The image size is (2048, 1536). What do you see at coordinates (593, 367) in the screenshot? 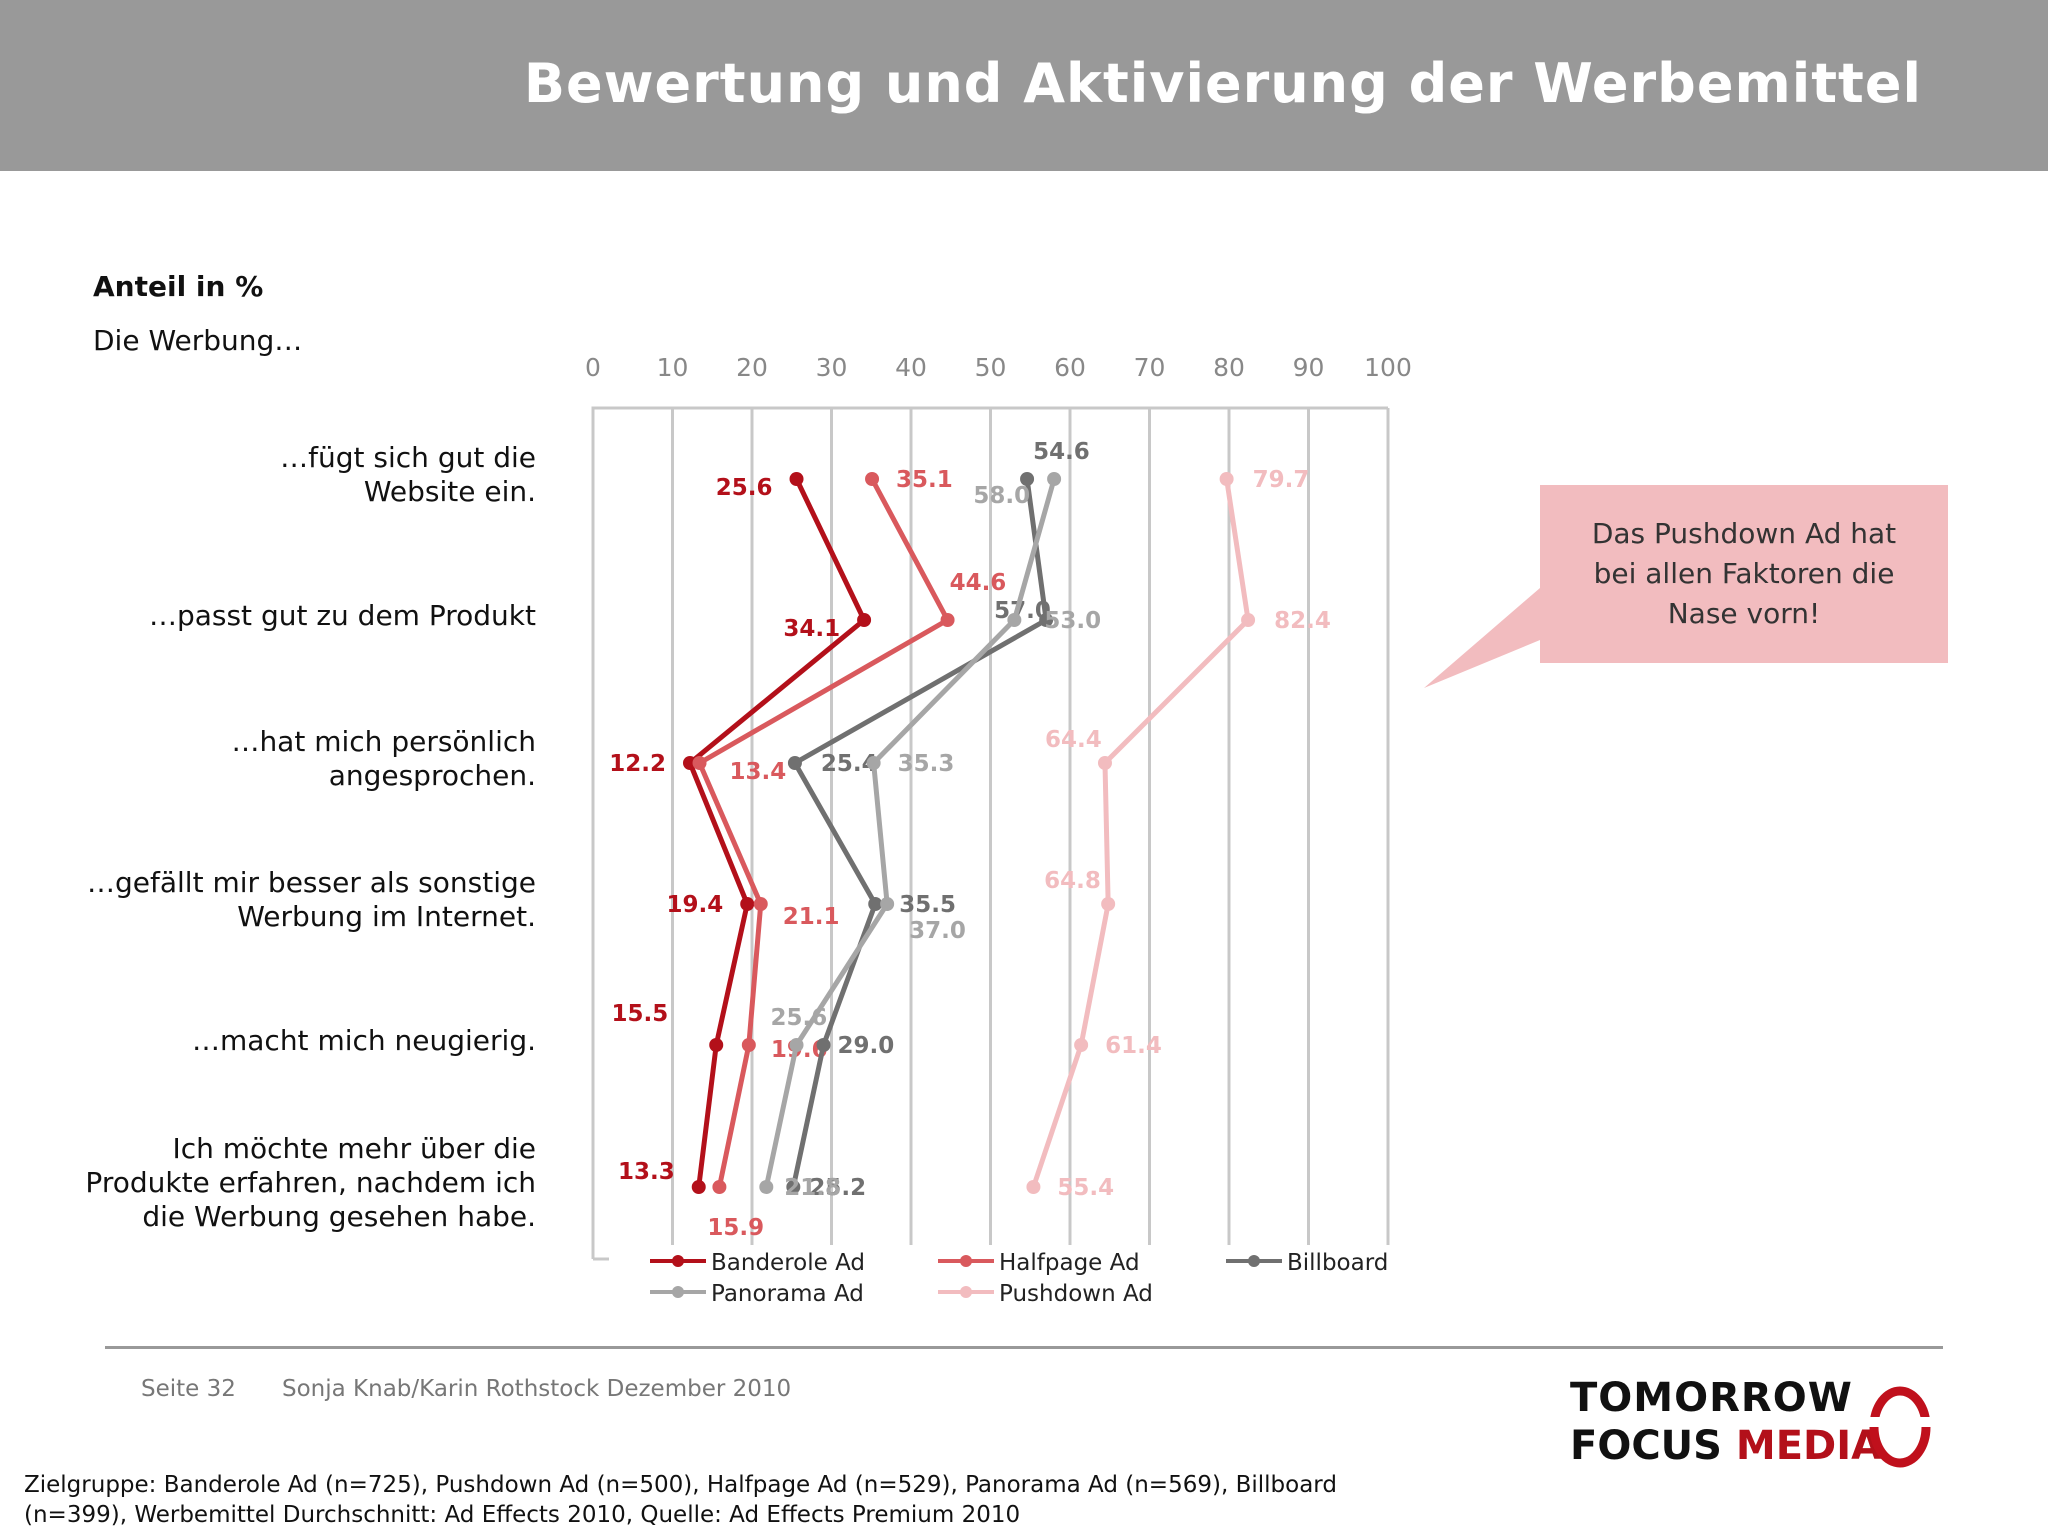
I see `x-tick-label: 0` at bounding box center [593, 367].